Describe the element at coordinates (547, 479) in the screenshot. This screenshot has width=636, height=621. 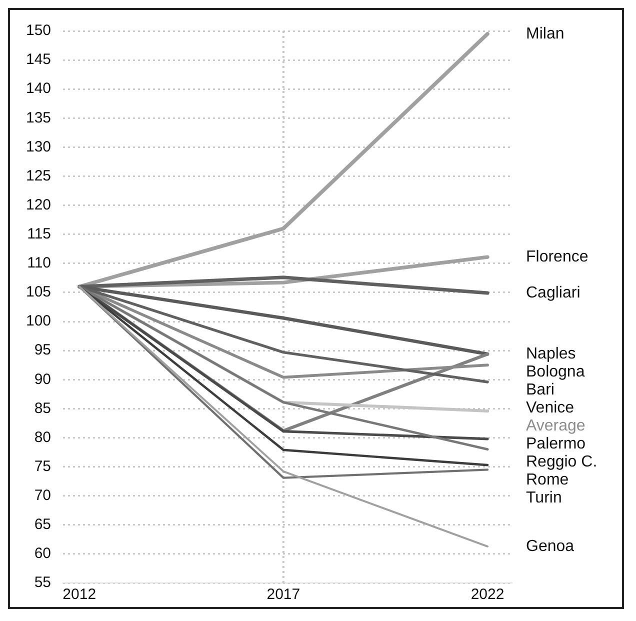
I see `text: Rome` at that location.